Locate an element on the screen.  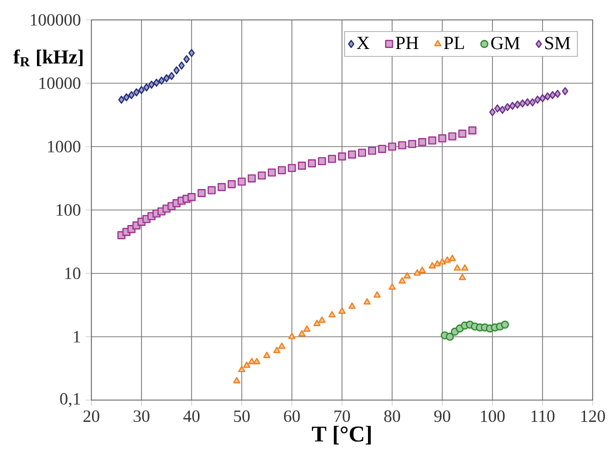
x-tick-label: 50 is located at coordinates (242, 416).